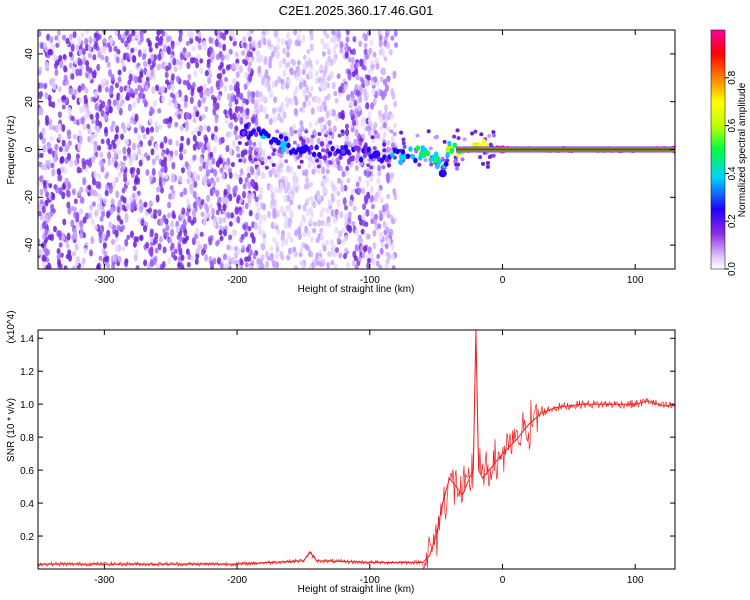 This screenshot has height=600, width=750. I want to click on snr-xtick-label: -200, so click(237, 580).